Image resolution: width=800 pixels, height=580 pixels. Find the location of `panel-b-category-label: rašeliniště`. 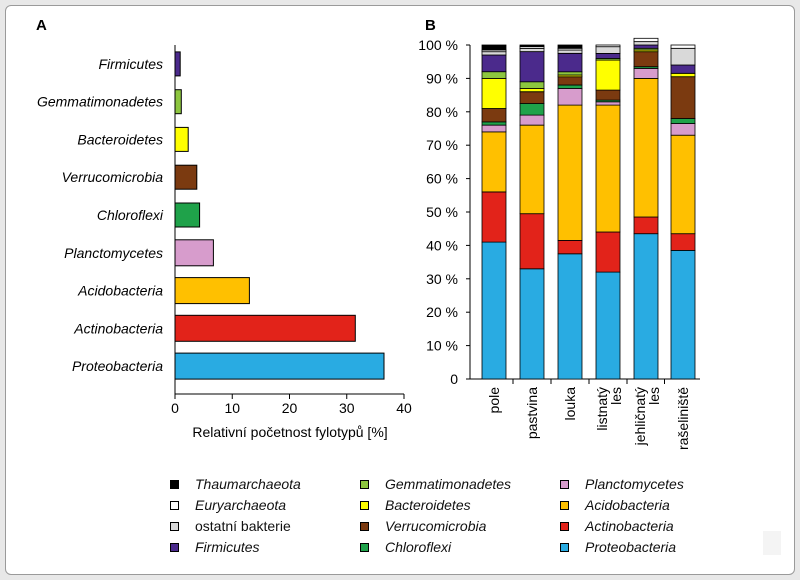

panel-b-category-label: rašeliniště is located at coordinates (683, 418).